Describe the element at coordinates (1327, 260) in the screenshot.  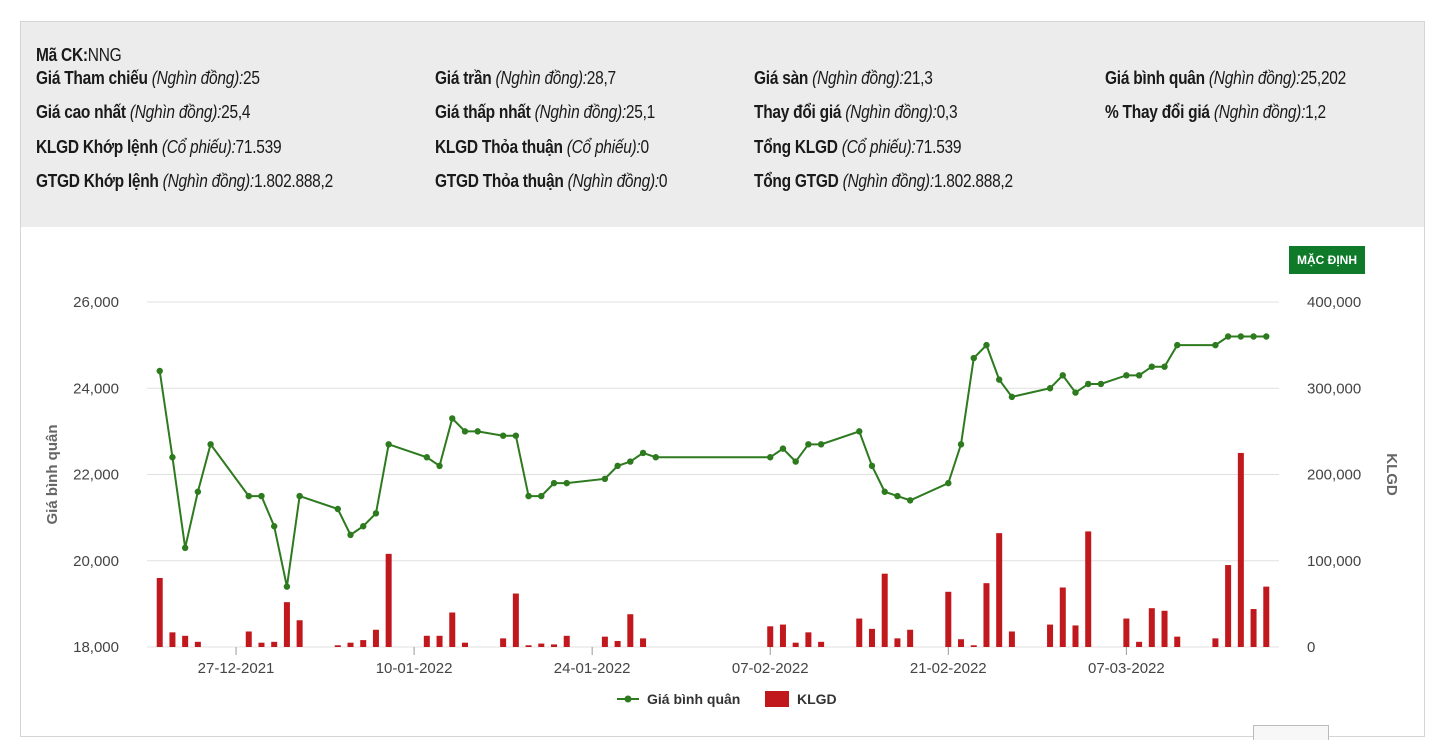
I see `default-view-button: MẶC ĐỊNH` at that location.